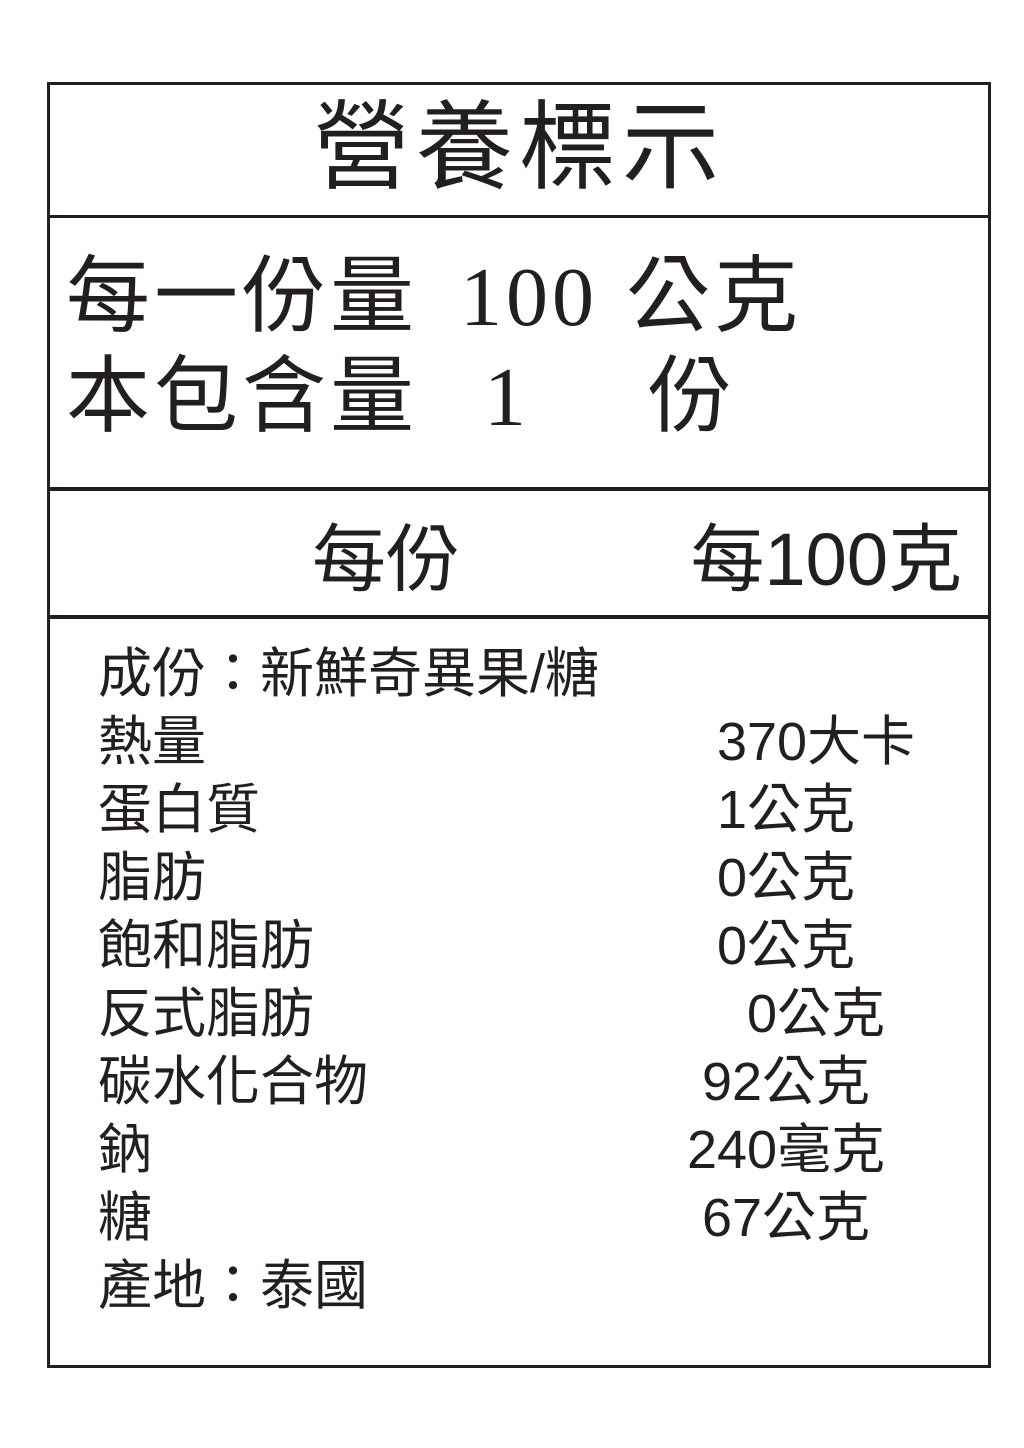  What do you see at coordinates (714, 297) in the screenshot?
I see `serving-size-unit: 公克` at bounding box center [714, 297].